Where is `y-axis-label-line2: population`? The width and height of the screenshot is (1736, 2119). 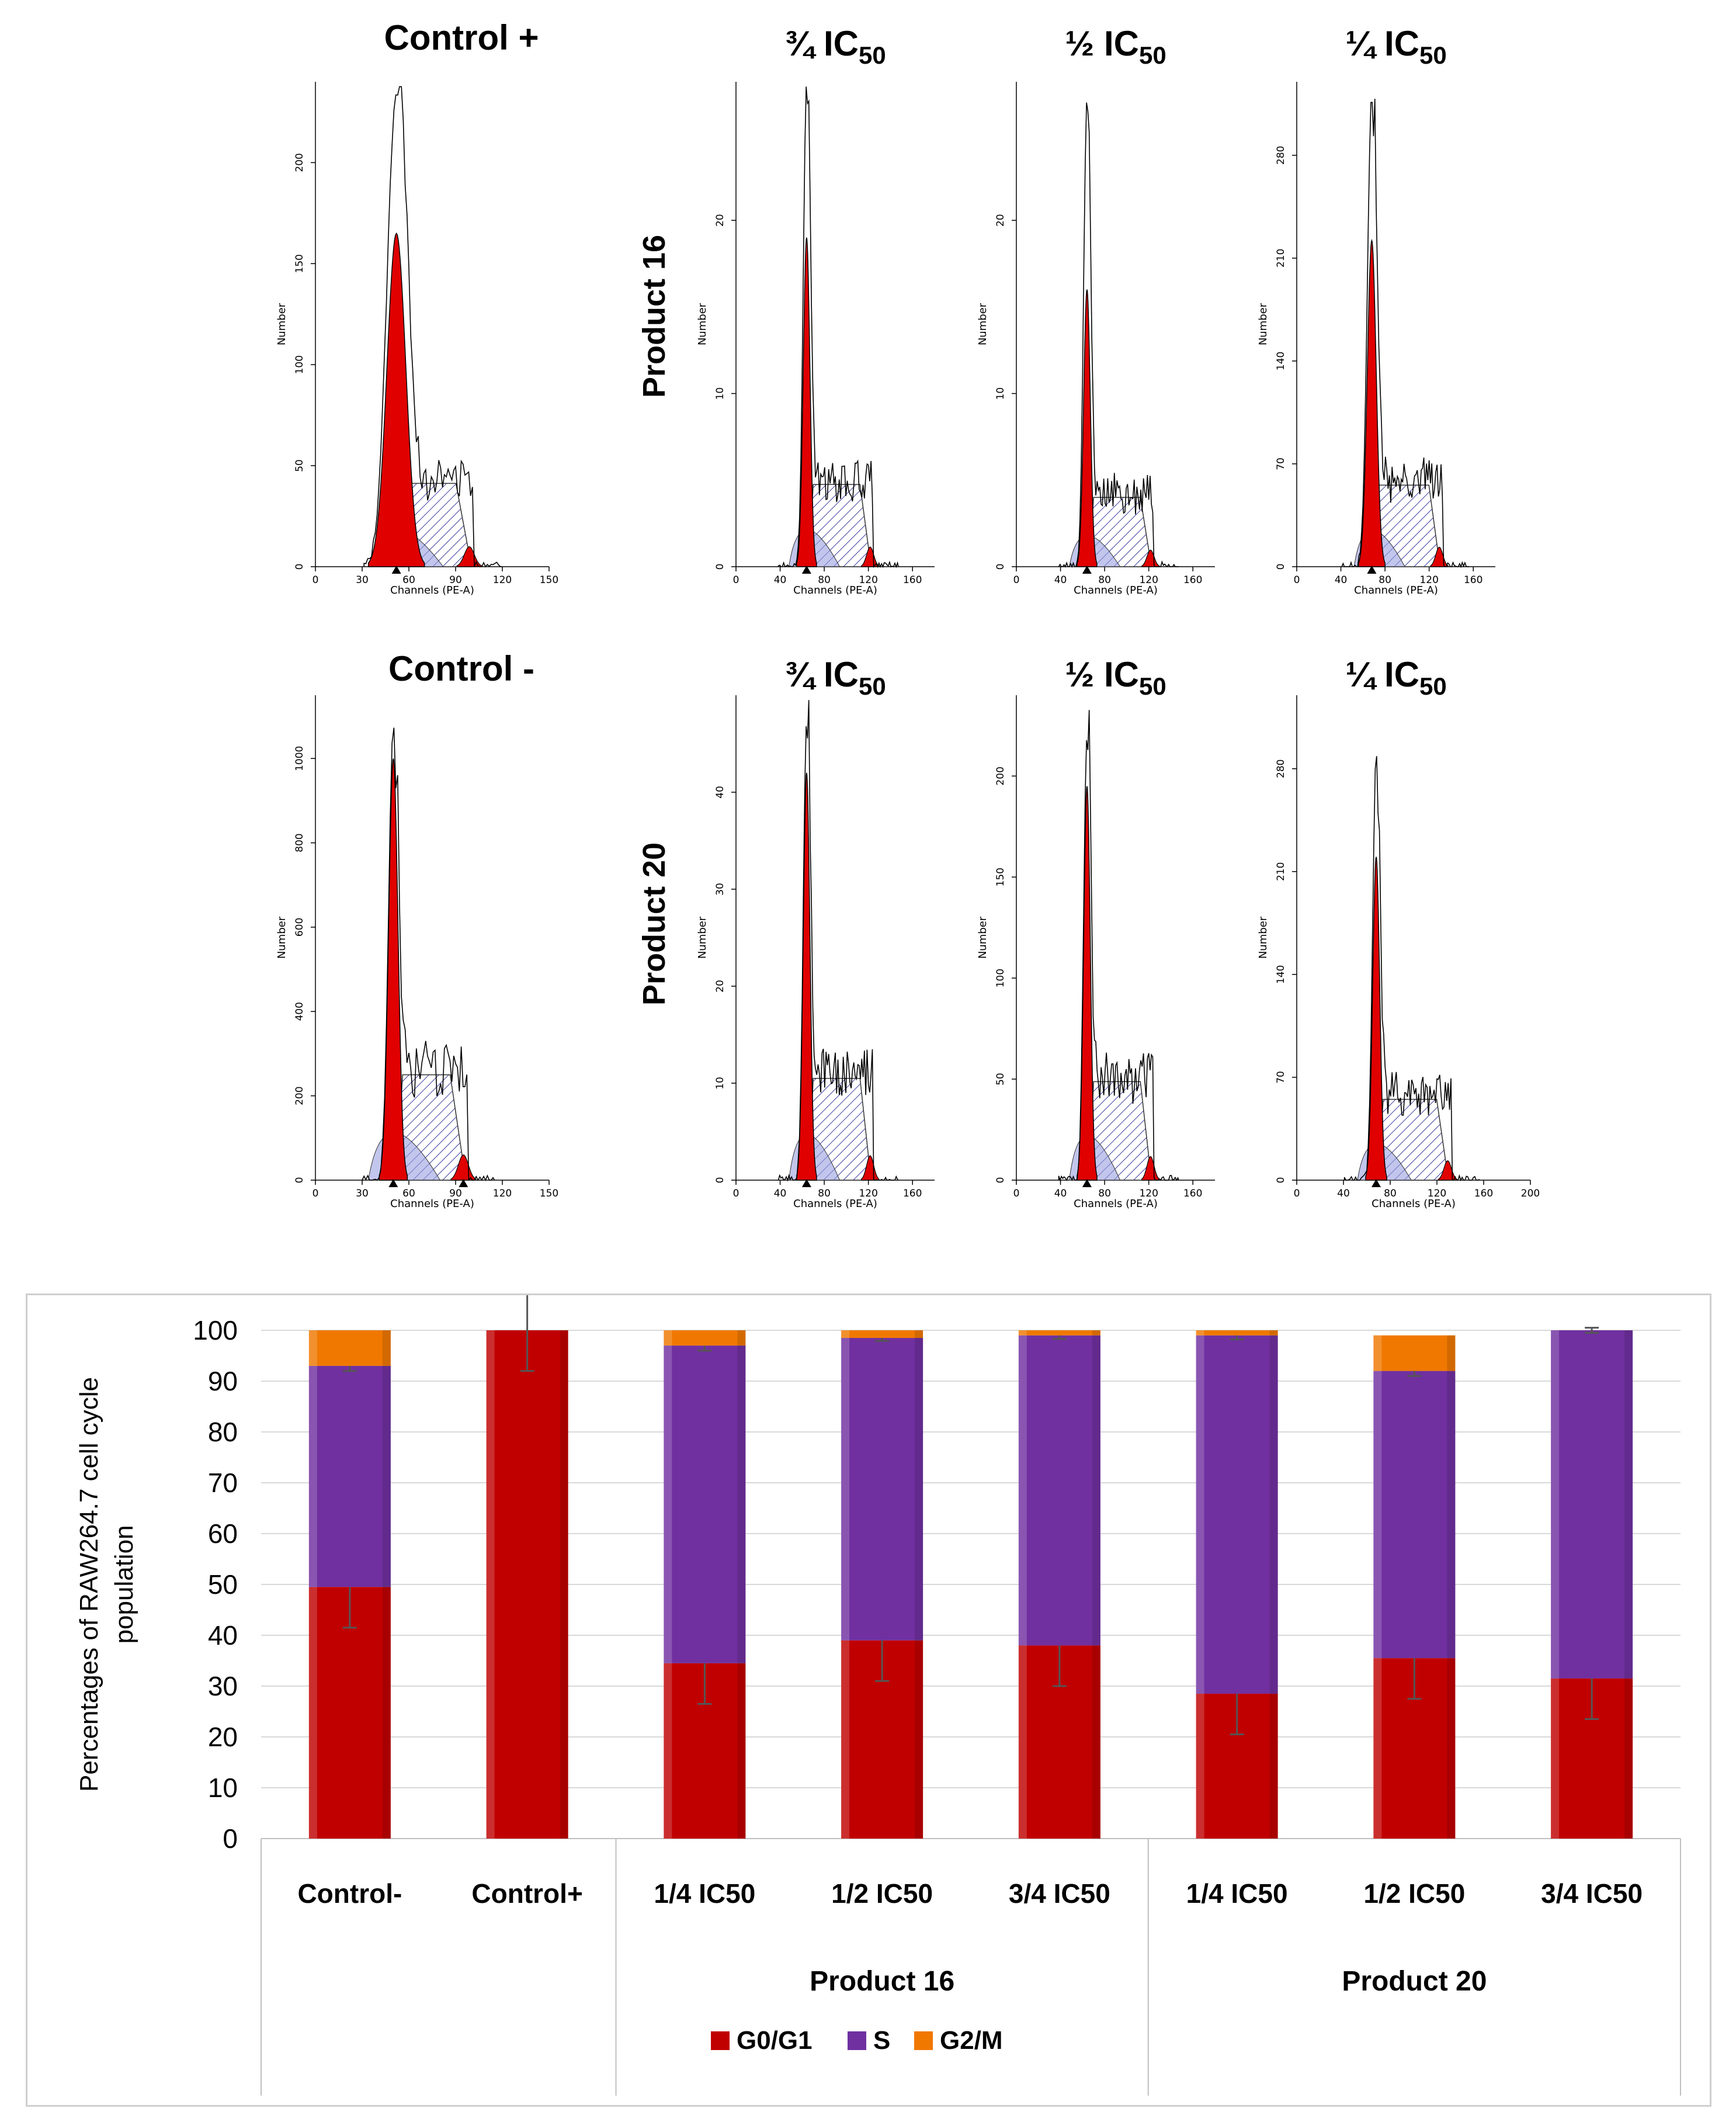 y-axis-label-line2: population is located at coordinates (124, 1584).